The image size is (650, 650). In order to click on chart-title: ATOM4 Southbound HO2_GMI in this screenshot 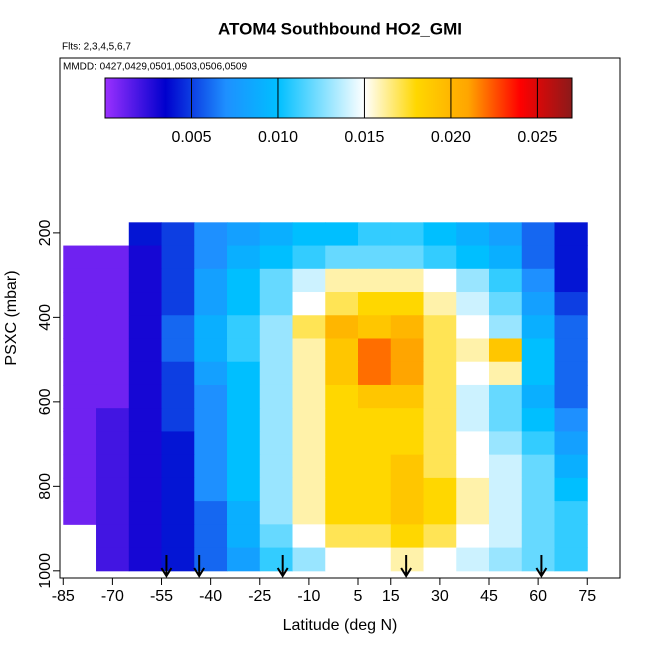, I will do `click(340, 28)`.